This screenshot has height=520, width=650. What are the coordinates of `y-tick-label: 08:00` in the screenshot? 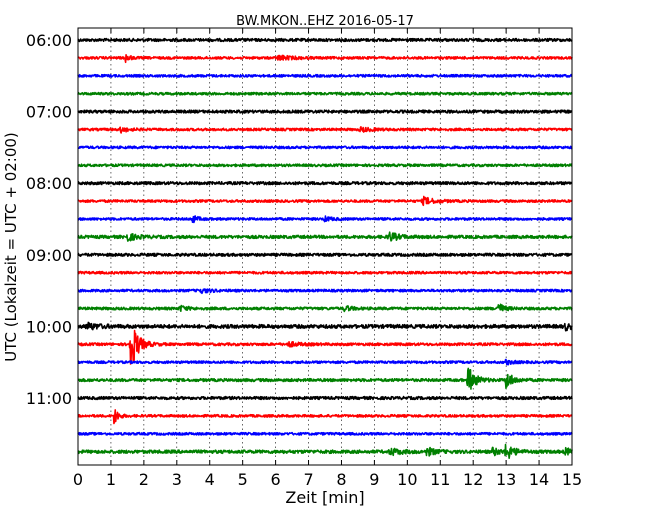 It's located at (49, 183).